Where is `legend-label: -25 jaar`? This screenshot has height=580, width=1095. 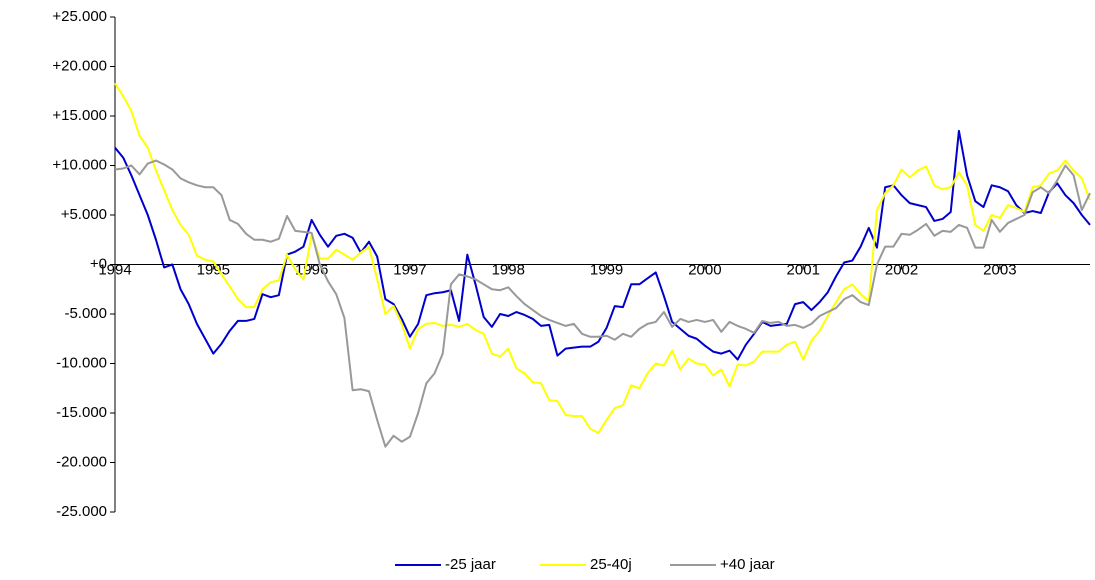 legend-label: -25 jaar is located at coordinates (470, 564).